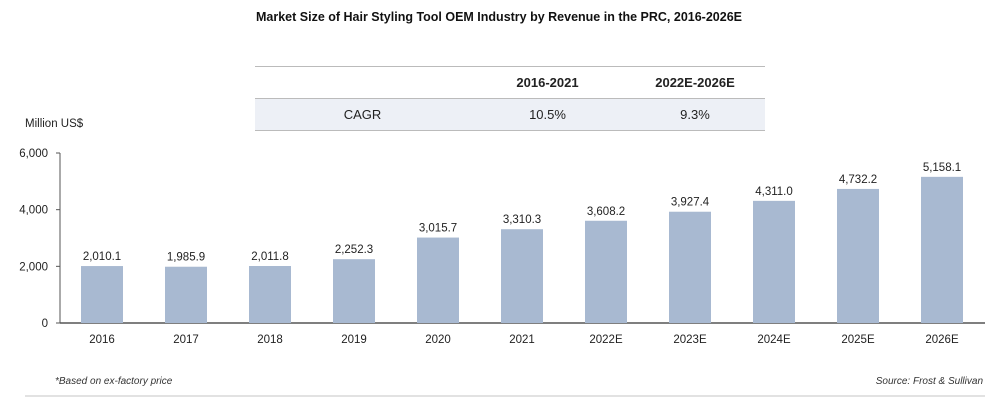  I want to click on y-tick-label: 4,000, so click(33, 211).